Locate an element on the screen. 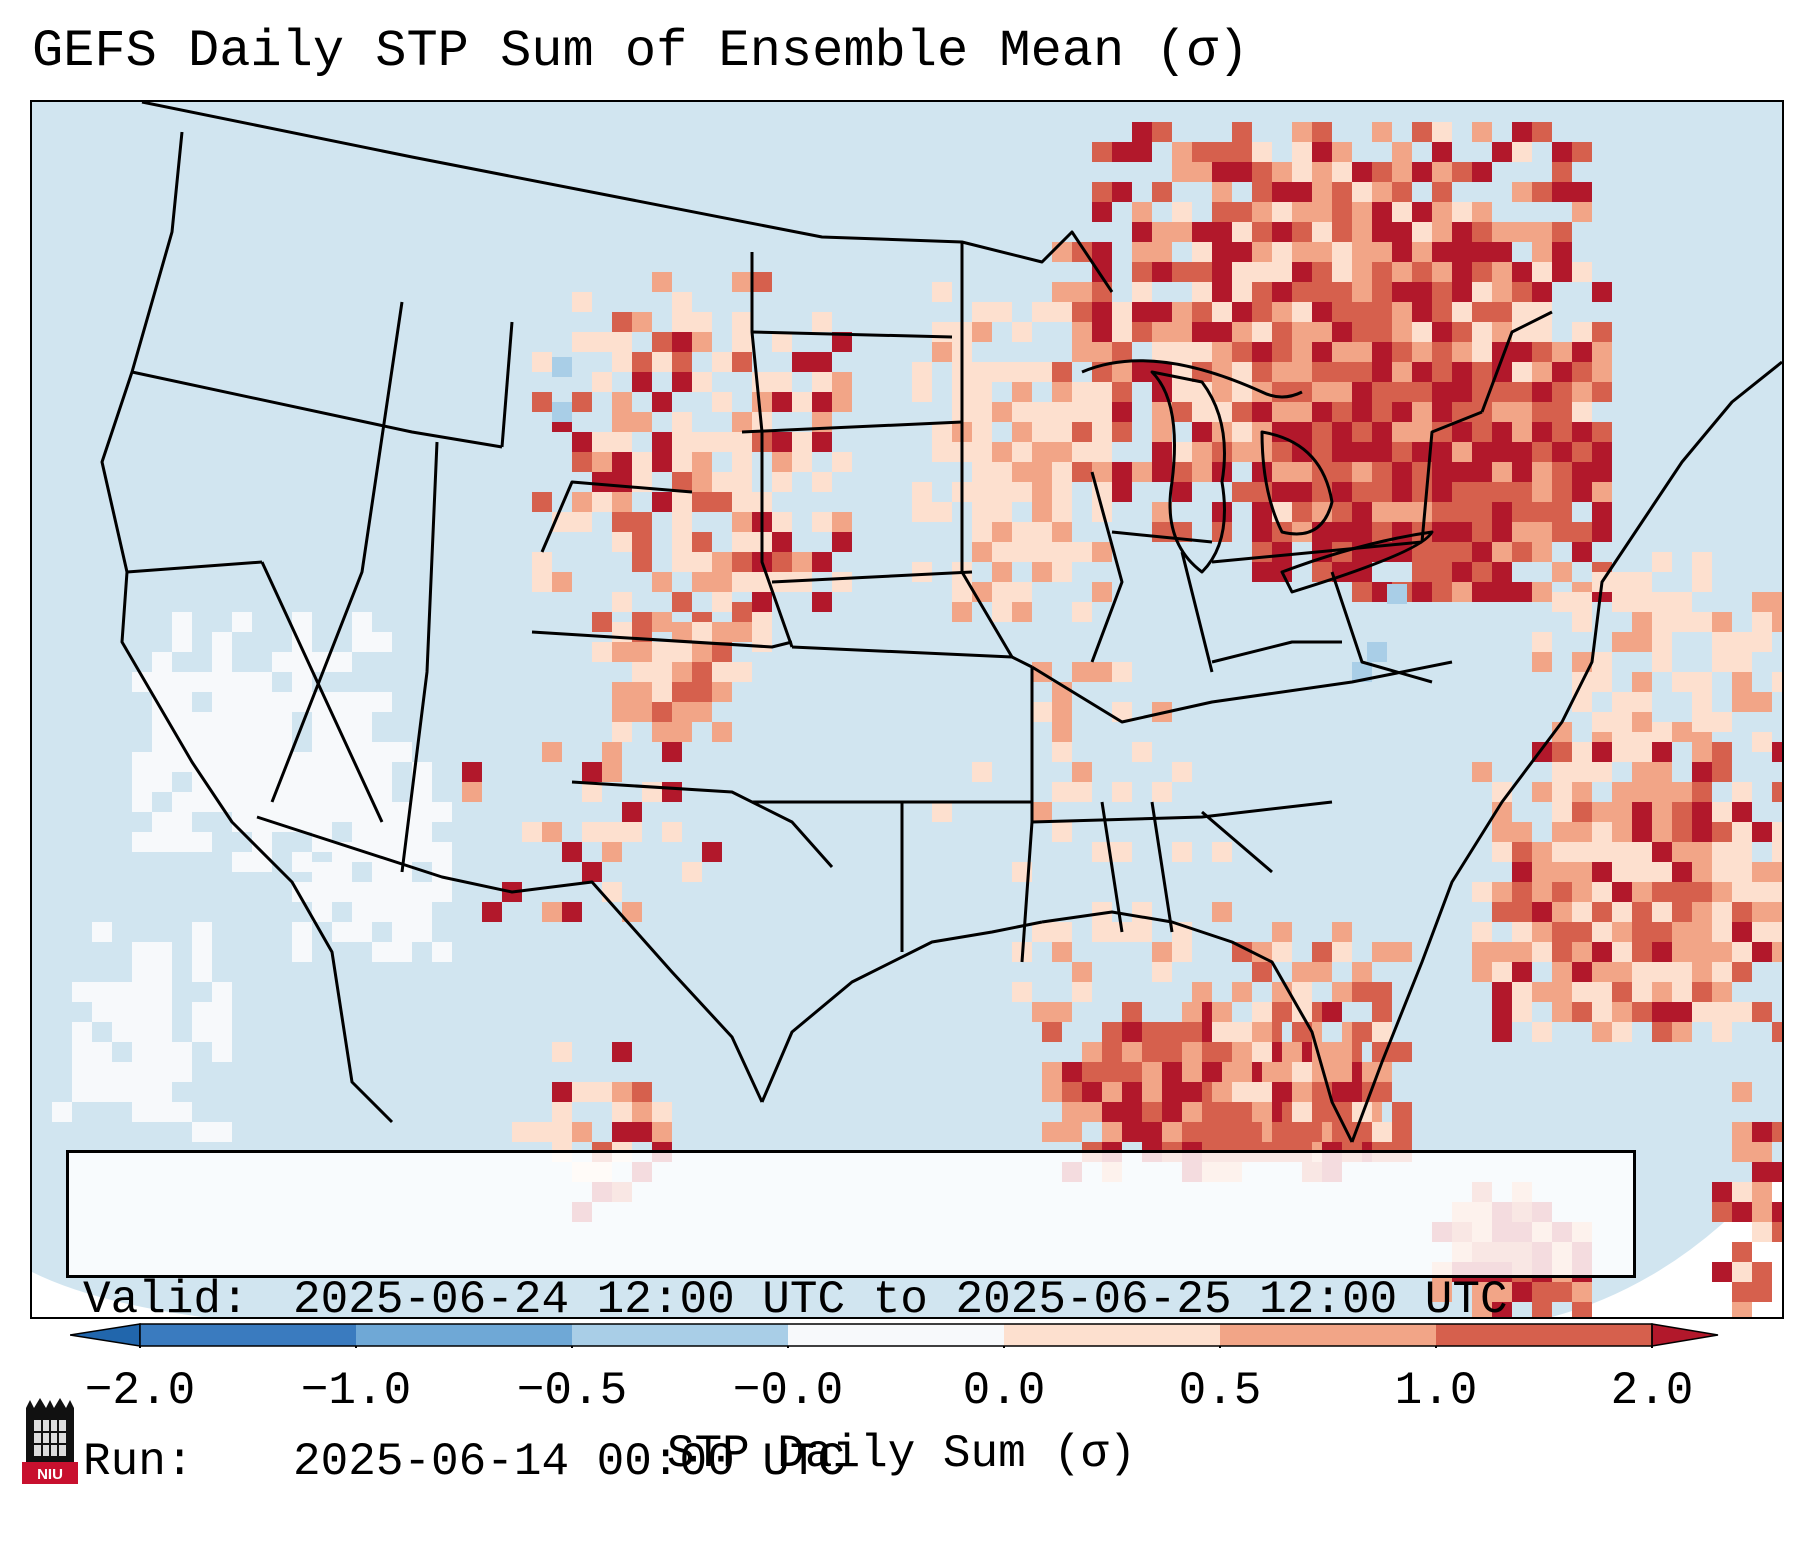  colorbar is located at coordinates (894, 1335).